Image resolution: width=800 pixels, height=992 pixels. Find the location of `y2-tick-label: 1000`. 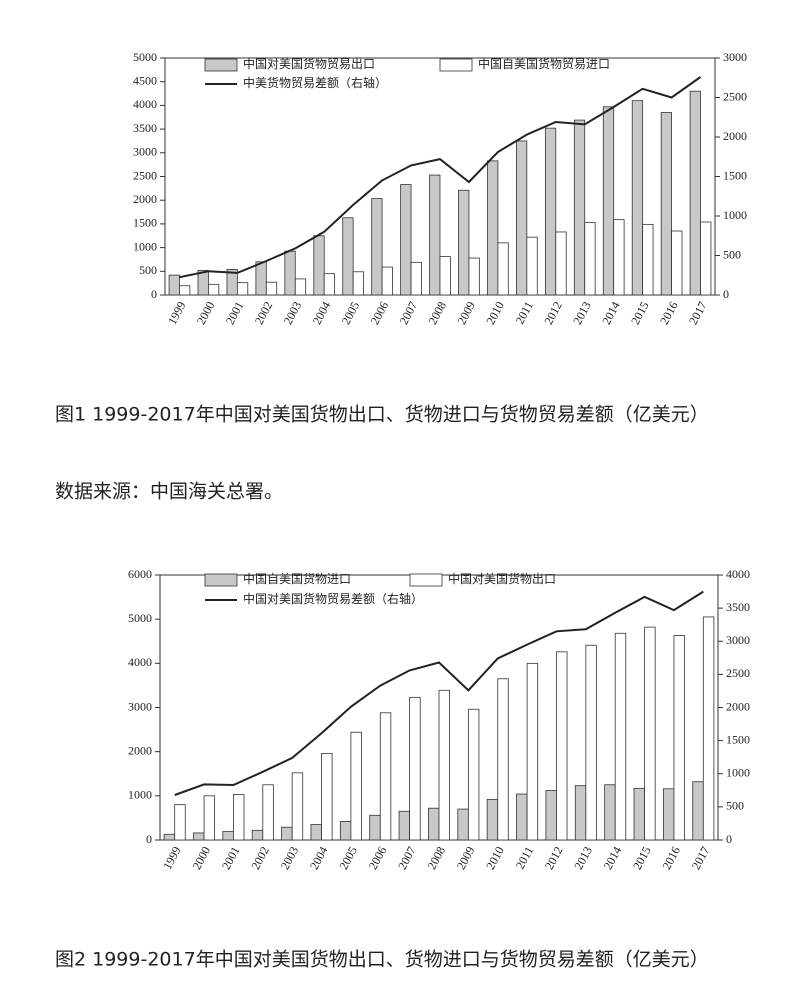

y2-tick-label: 1000 is located at coordinates (738, 773).